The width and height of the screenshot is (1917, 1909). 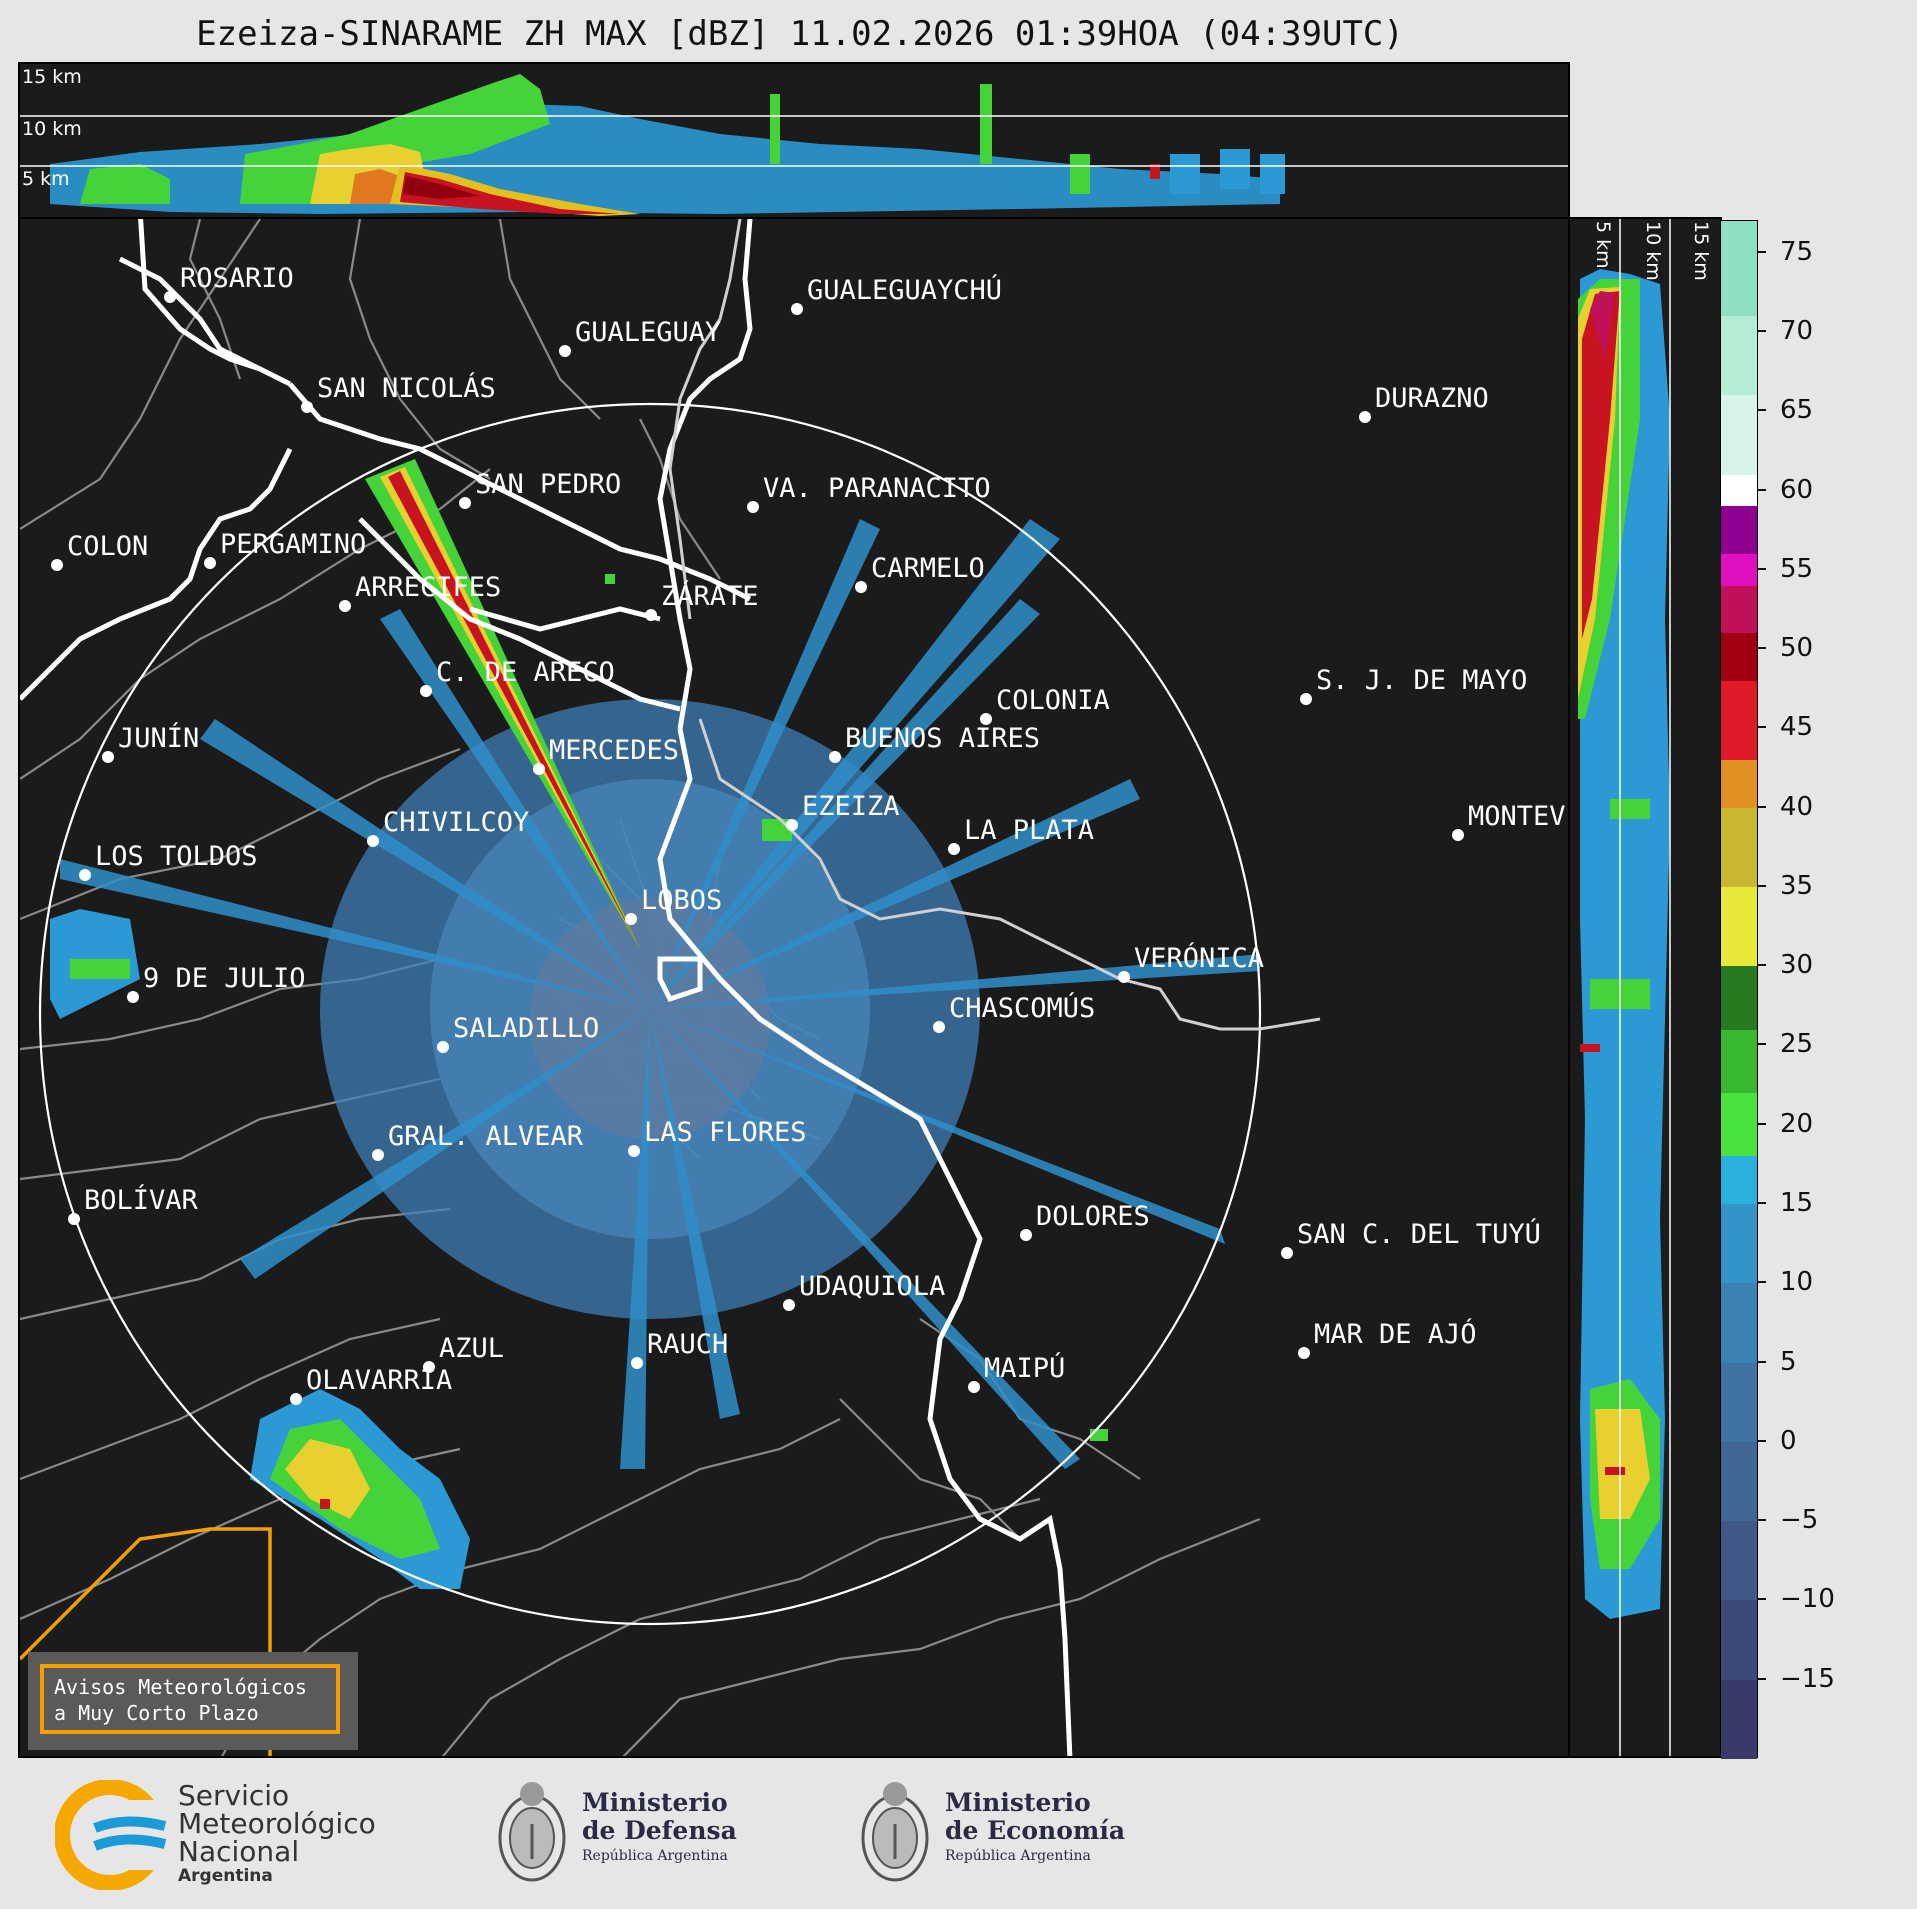 I want to click on city-marker: SAN PEDRO, so click(x=540, y=489).